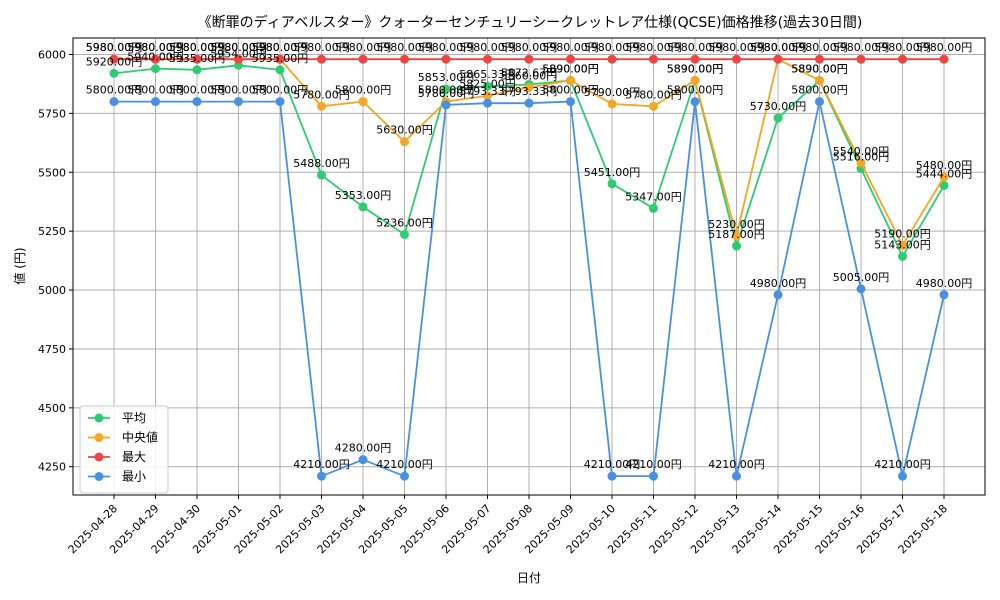  Describe the element at coordinates (52, 231) in the screenshot. I see `y-tick-label: 5250` at that location.